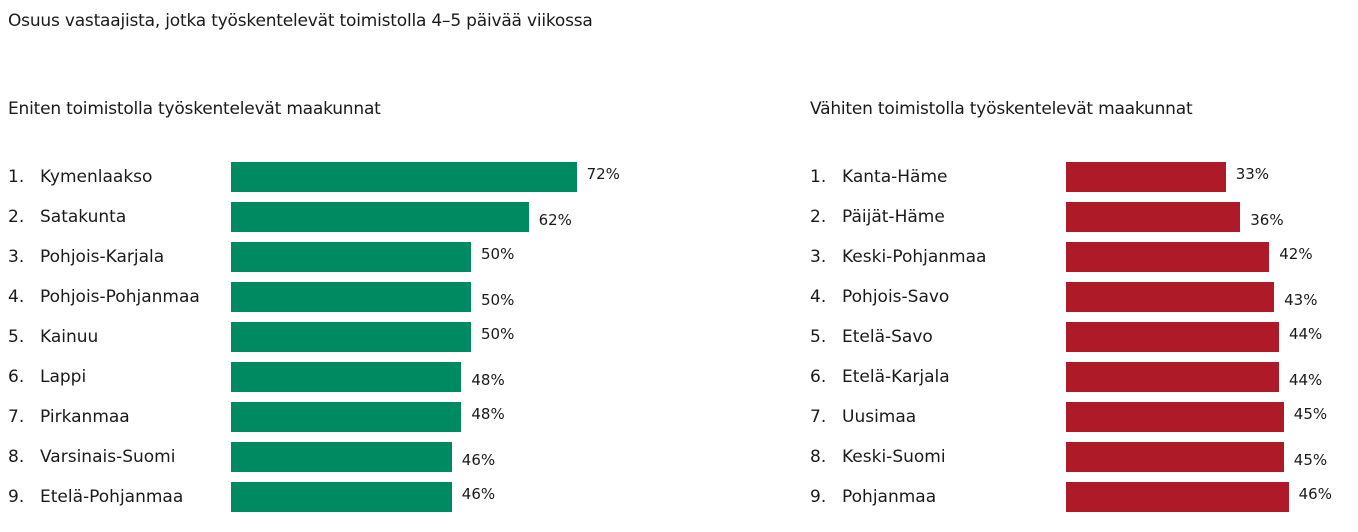 The width and height of the screenshot is (1358, 532). I want to click on category-label: Kanta-Häme, so click(895, 177).